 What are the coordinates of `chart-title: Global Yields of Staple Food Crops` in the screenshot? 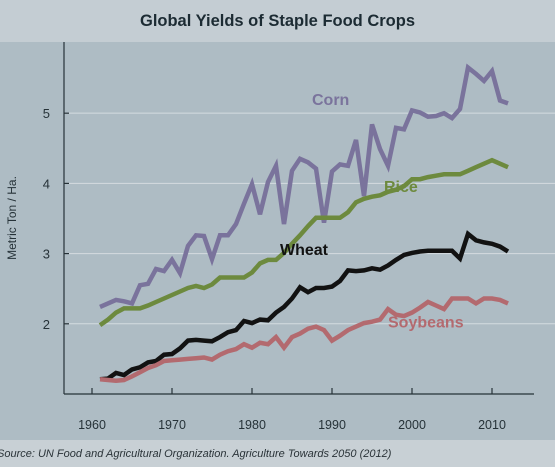 It's located at (277, 20).